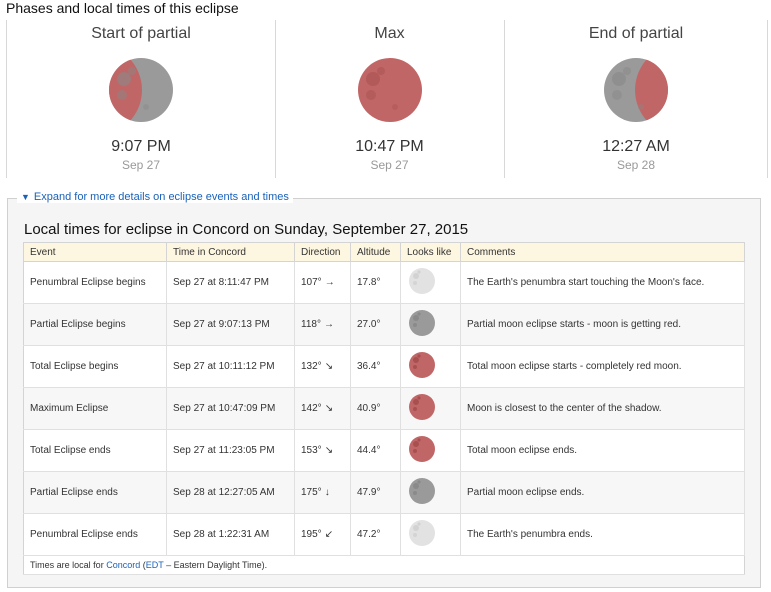 Image resolution: width=771 pixels, height=592 pixels. What do you see at coordinates (602, 252) in the screenshot?
I see `header-comments: Comments` at bounding box center [602, 252].